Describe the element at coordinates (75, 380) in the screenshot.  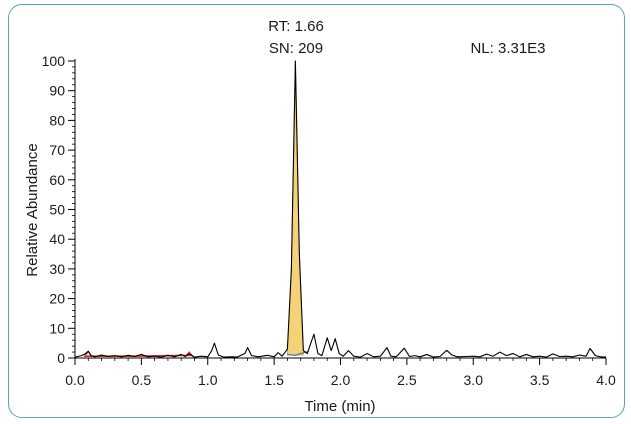
I see `x-tick-label: 0.0` at that location.